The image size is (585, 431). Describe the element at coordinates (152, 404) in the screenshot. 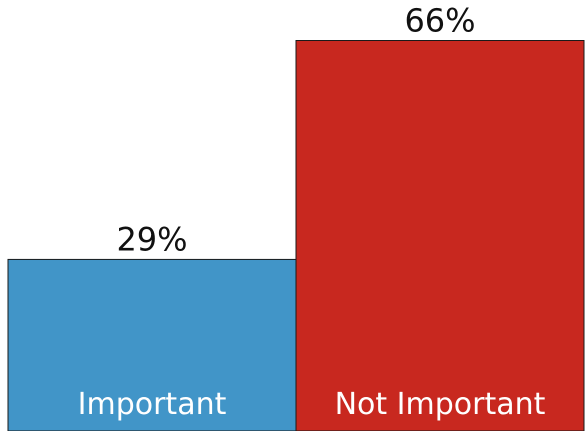

I see `category-label-important: Important` at that location.